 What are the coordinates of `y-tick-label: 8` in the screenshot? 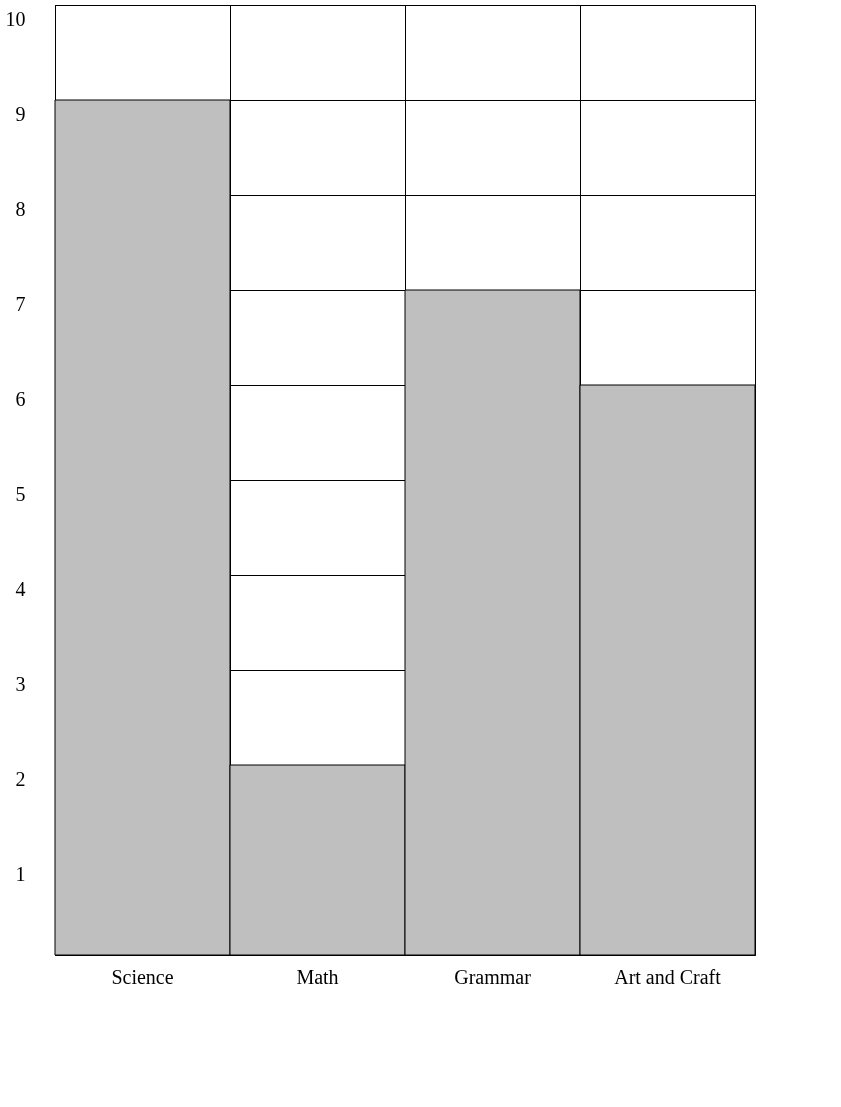 It's located at (20, 208).